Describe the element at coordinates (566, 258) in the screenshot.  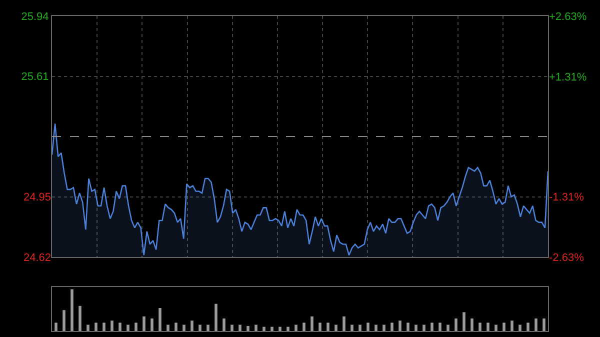
I see `y2-tick-label: -2.63%` at that location.